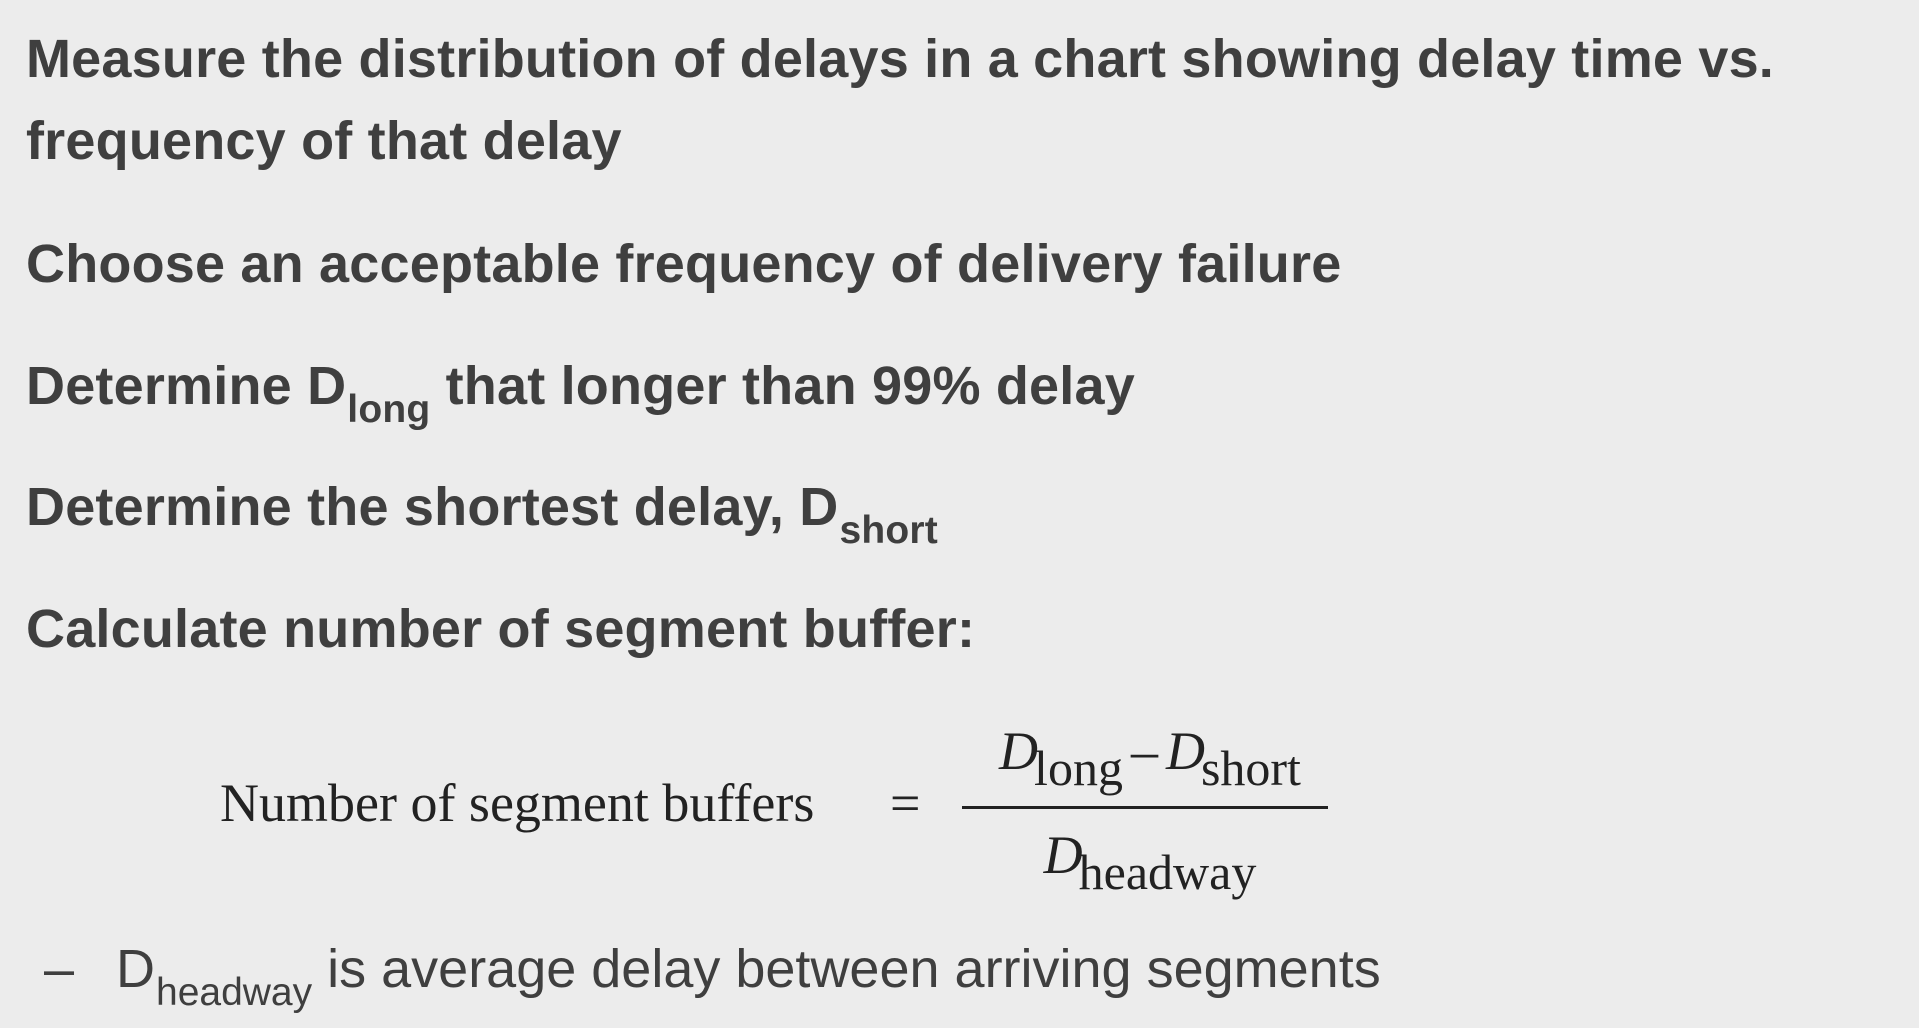  Describe the element at coordinates (234, 992) in the screenshot. I see `subbullet-sub-headway: headway` at that location.